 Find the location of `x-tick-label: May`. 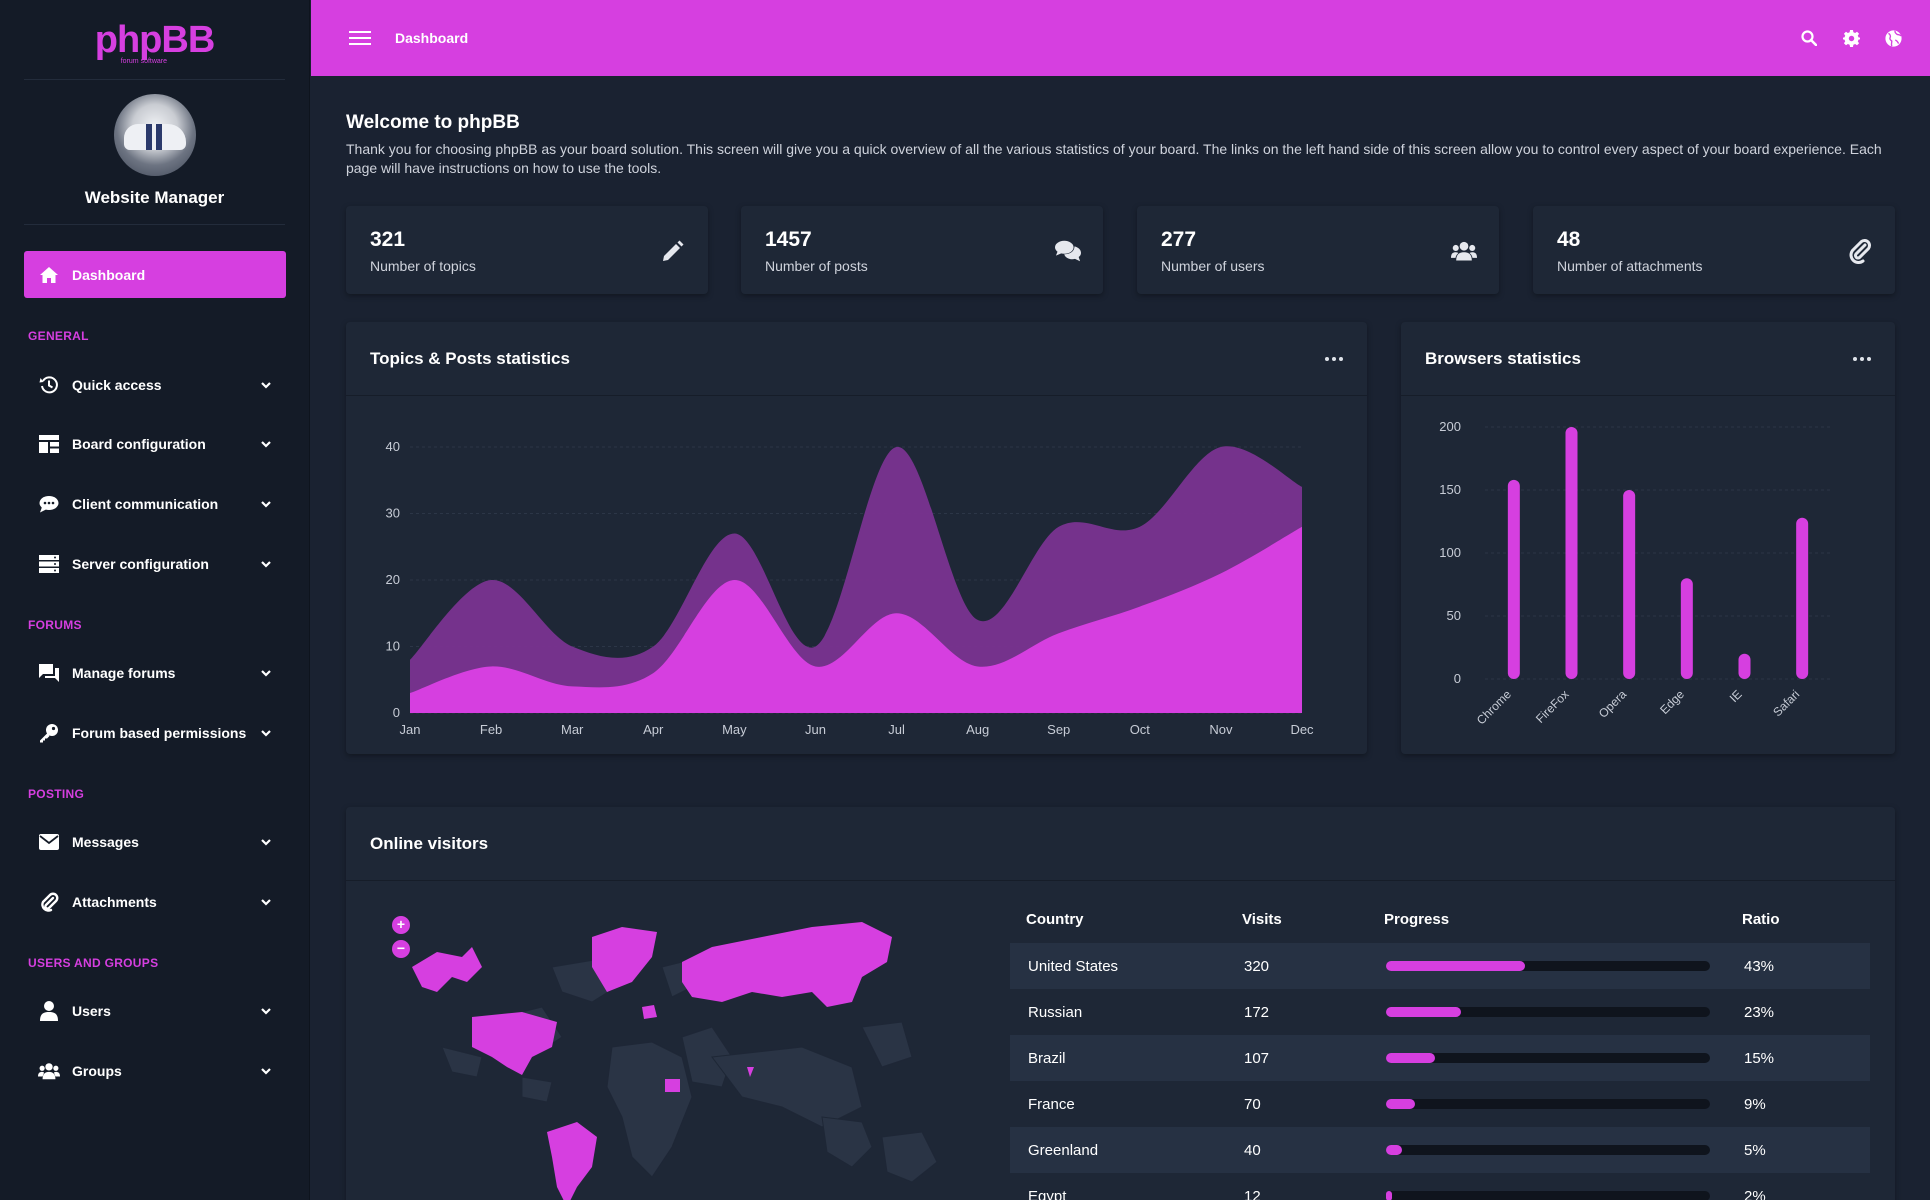

x-tick-label: May is located at coordinates (734, 729).